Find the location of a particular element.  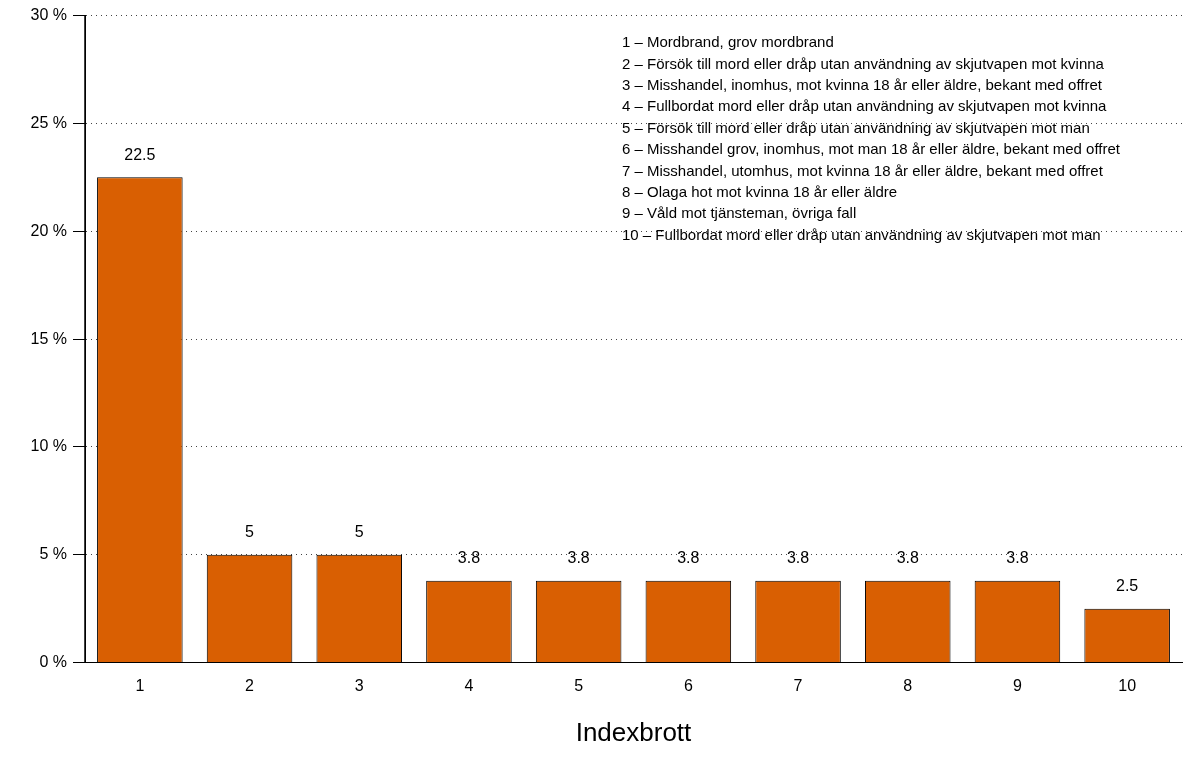

y-tick-label: 5 % is located at coordinates (53, 554).